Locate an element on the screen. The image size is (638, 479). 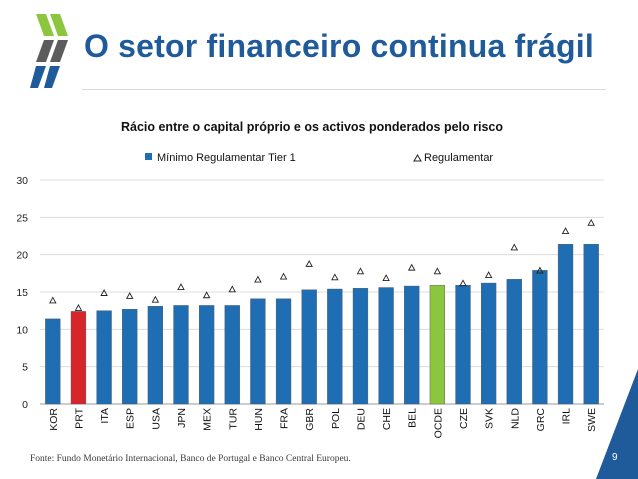
x-tick-label: SWE is located at coordinates (592, 420).